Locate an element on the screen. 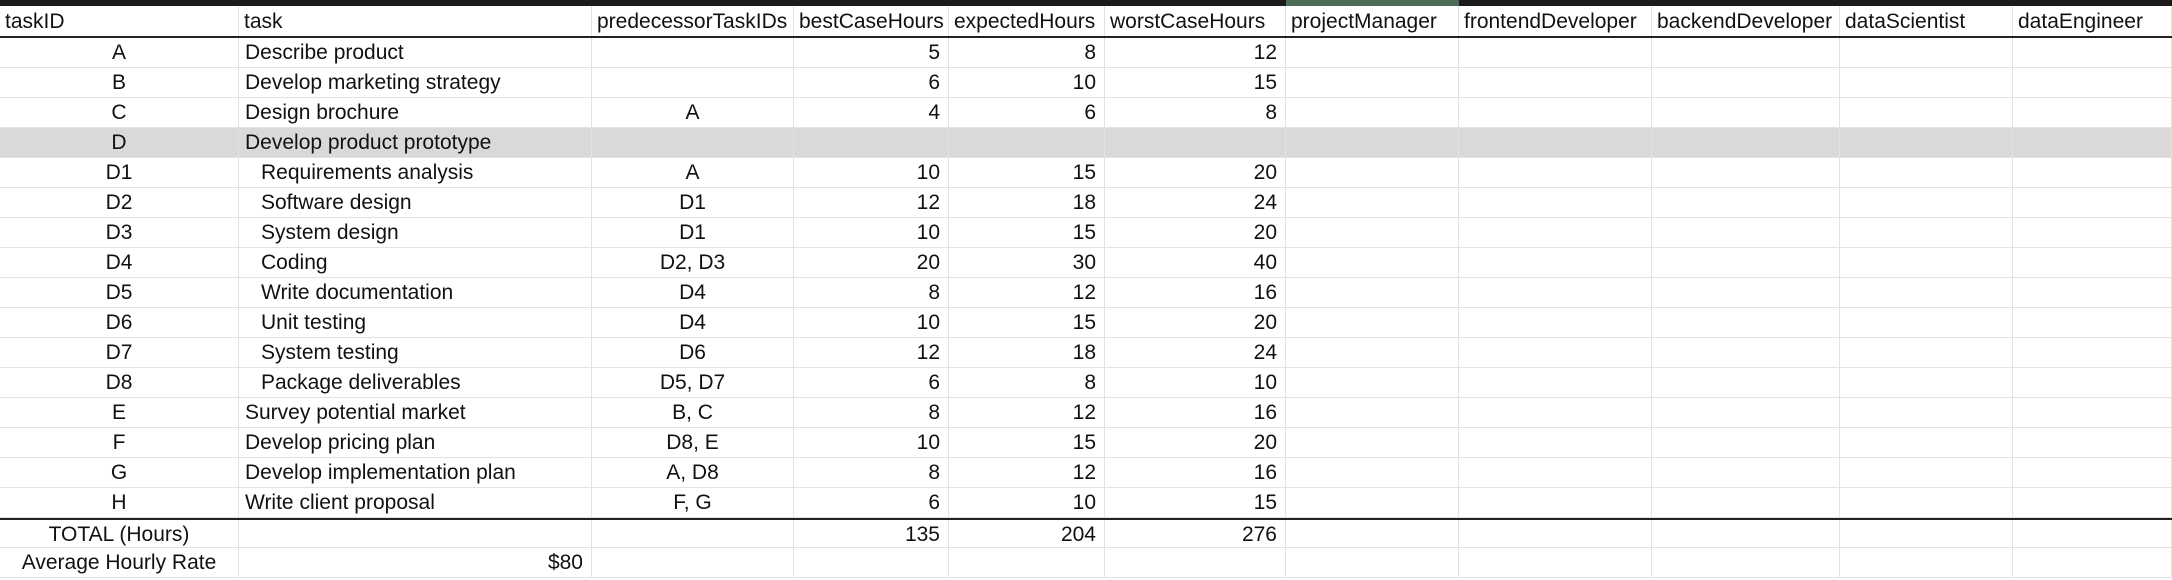 Image resolution: width=2172 pixels, height=580 pixels. predecessor-cell: D5, D7 is located at coordinates (693, 382).